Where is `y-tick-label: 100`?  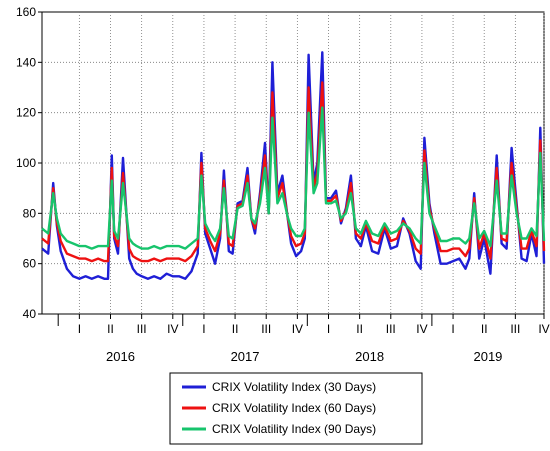
y-tick-label: 100 is located at coordinates (26, 163).